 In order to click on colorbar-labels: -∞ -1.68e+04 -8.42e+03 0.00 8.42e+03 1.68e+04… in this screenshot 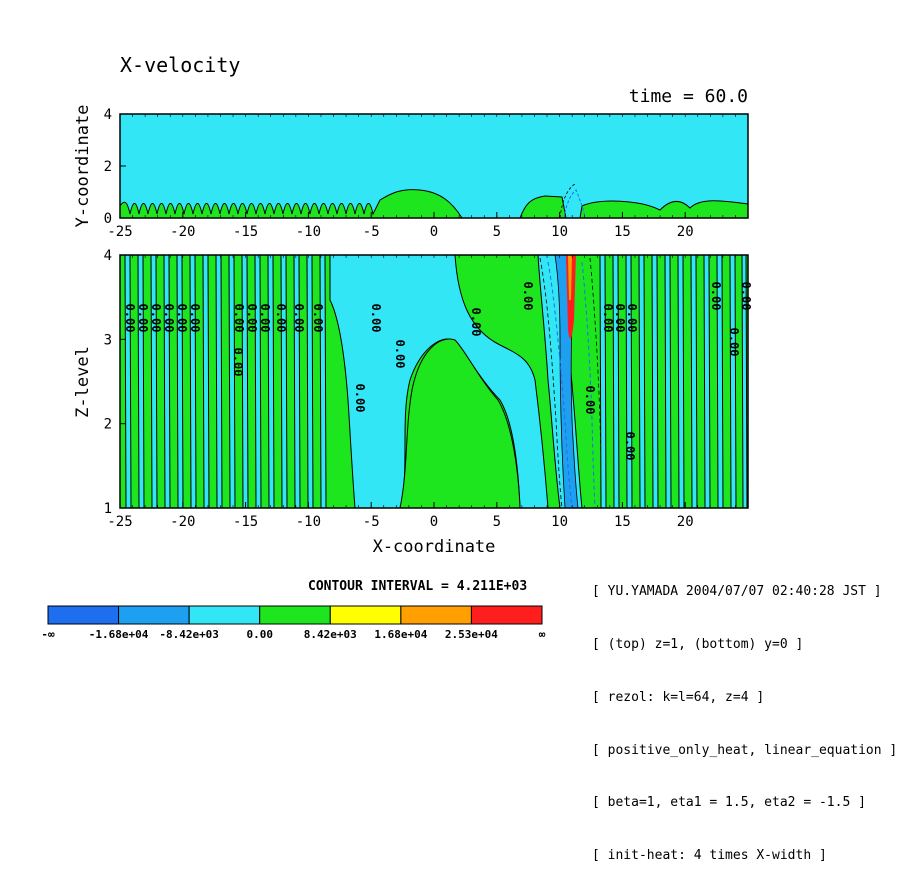, I will do `click(293, 634)`.